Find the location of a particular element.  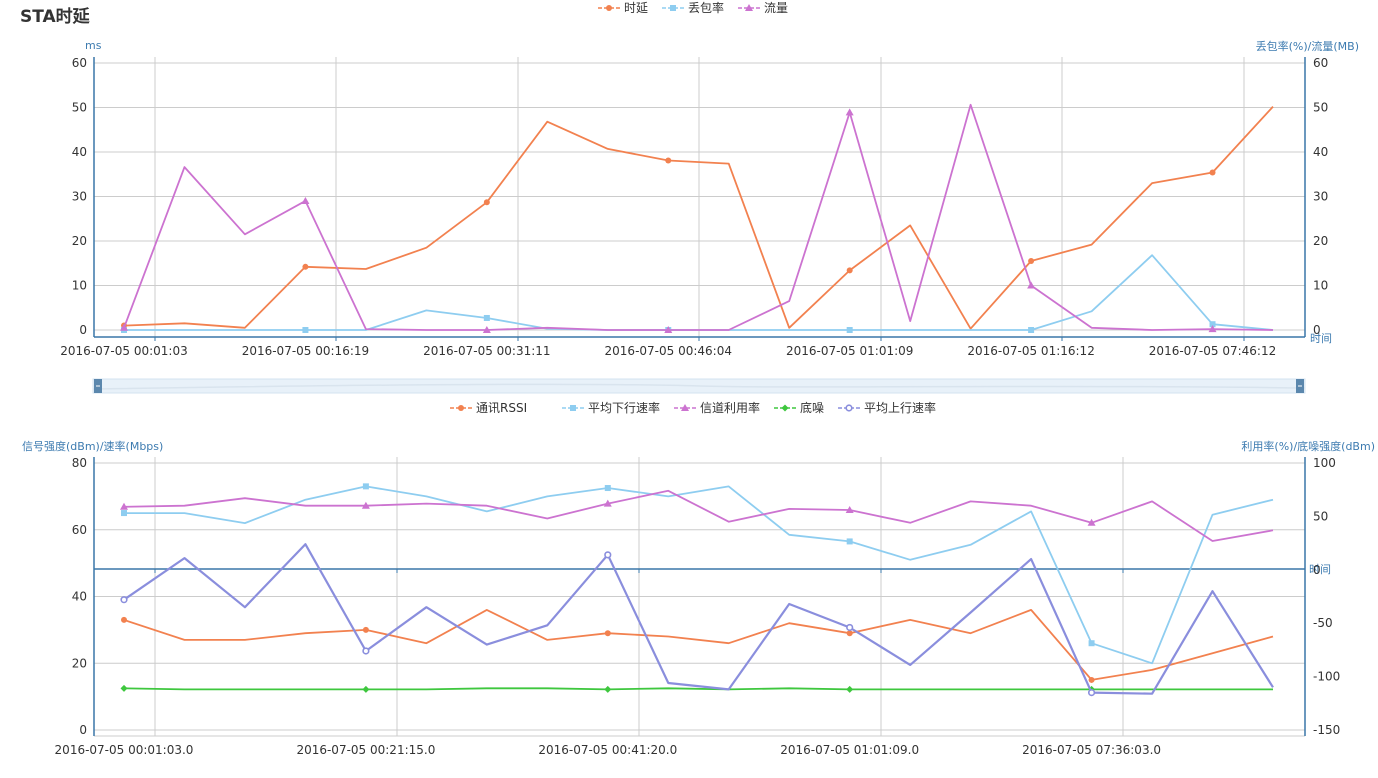

y-tick-label-right: -50 is located at coordinates (1323, 623).